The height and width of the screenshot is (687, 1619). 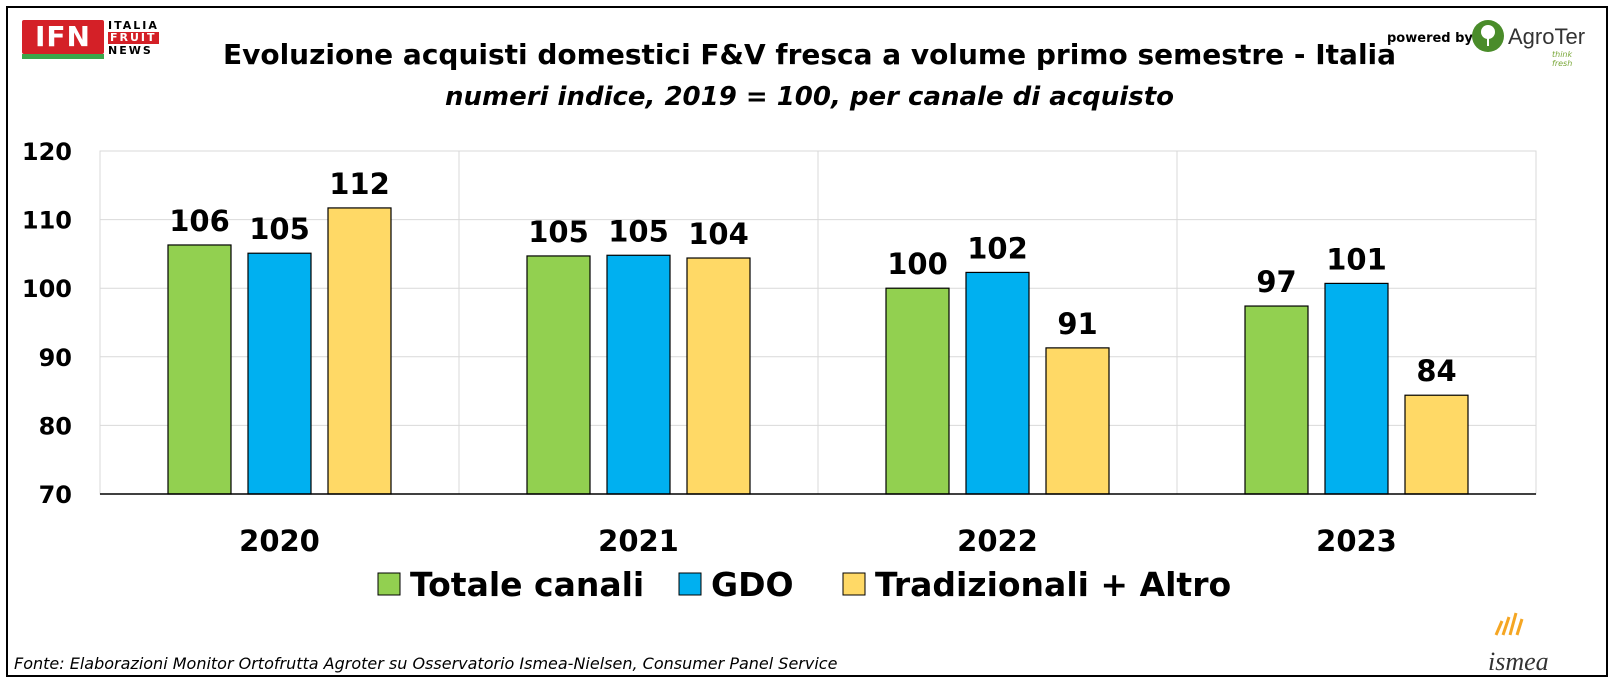 What do you see at coordinates (1356, 259) in the screenshot?
I see `data-label: 101` at bounding box center [1356, 259].